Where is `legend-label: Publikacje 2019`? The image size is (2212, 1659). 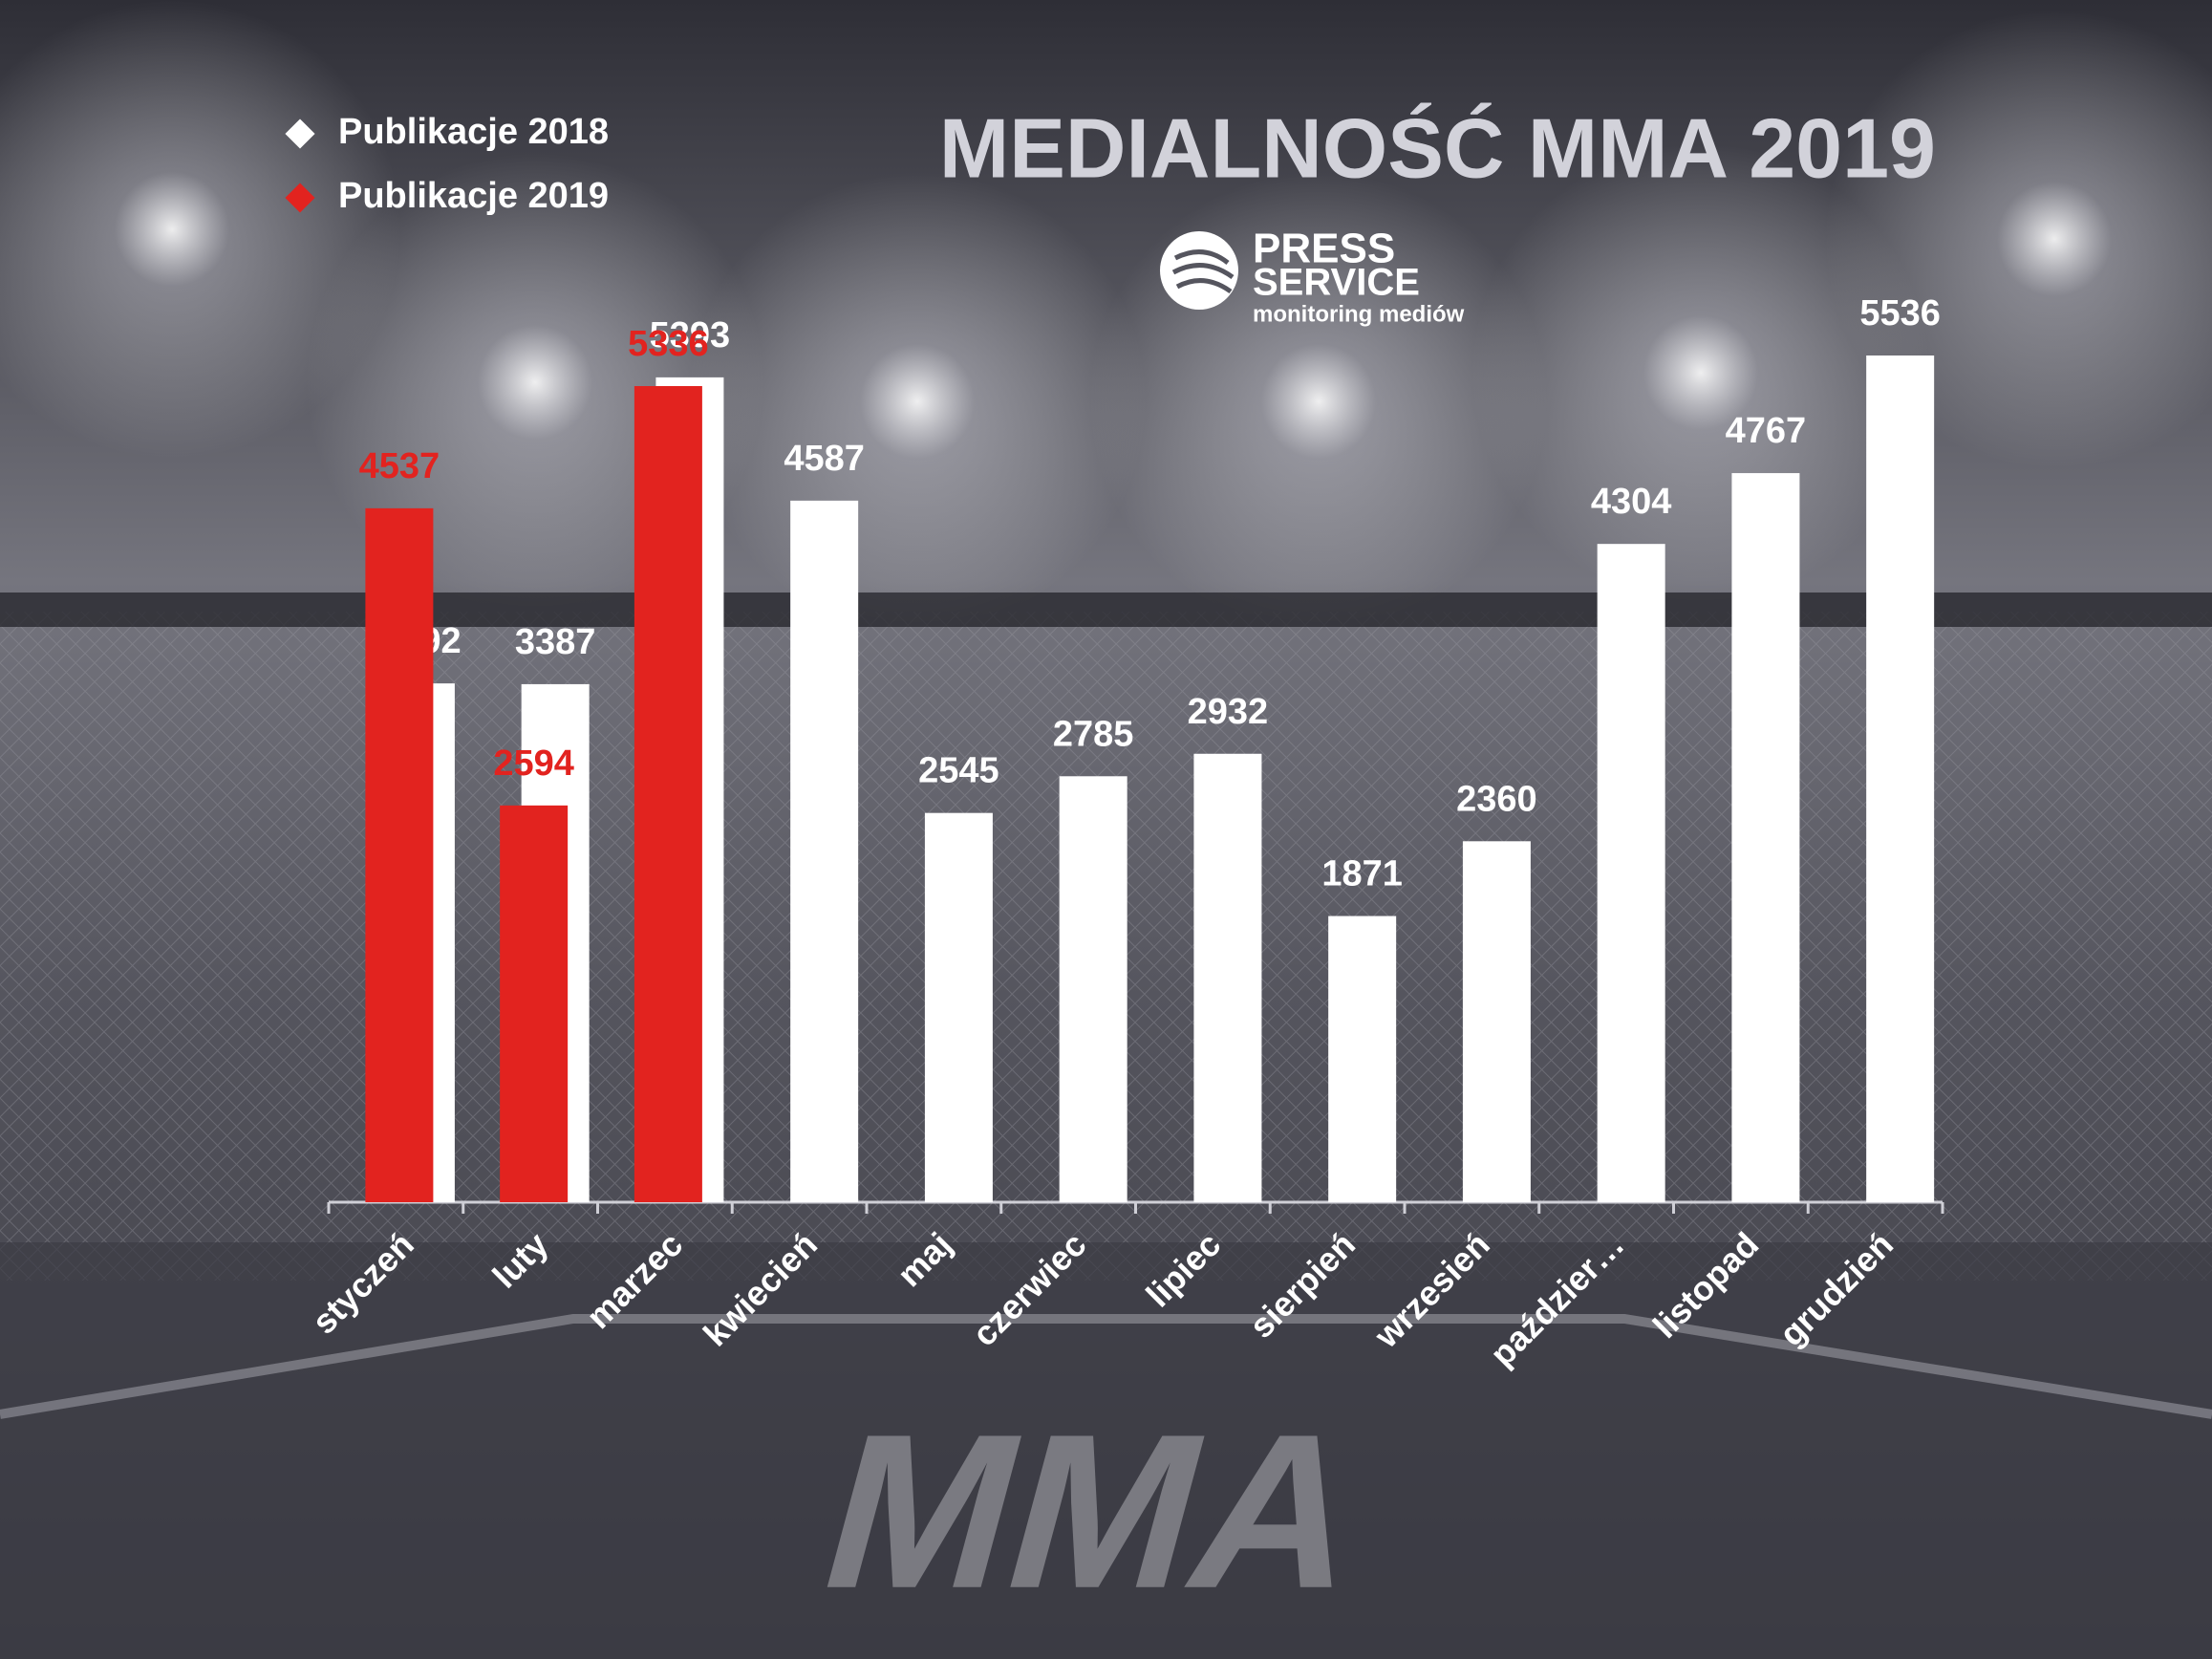 legend-label: Publikacje 2019 is located at coordinates (473, 196).